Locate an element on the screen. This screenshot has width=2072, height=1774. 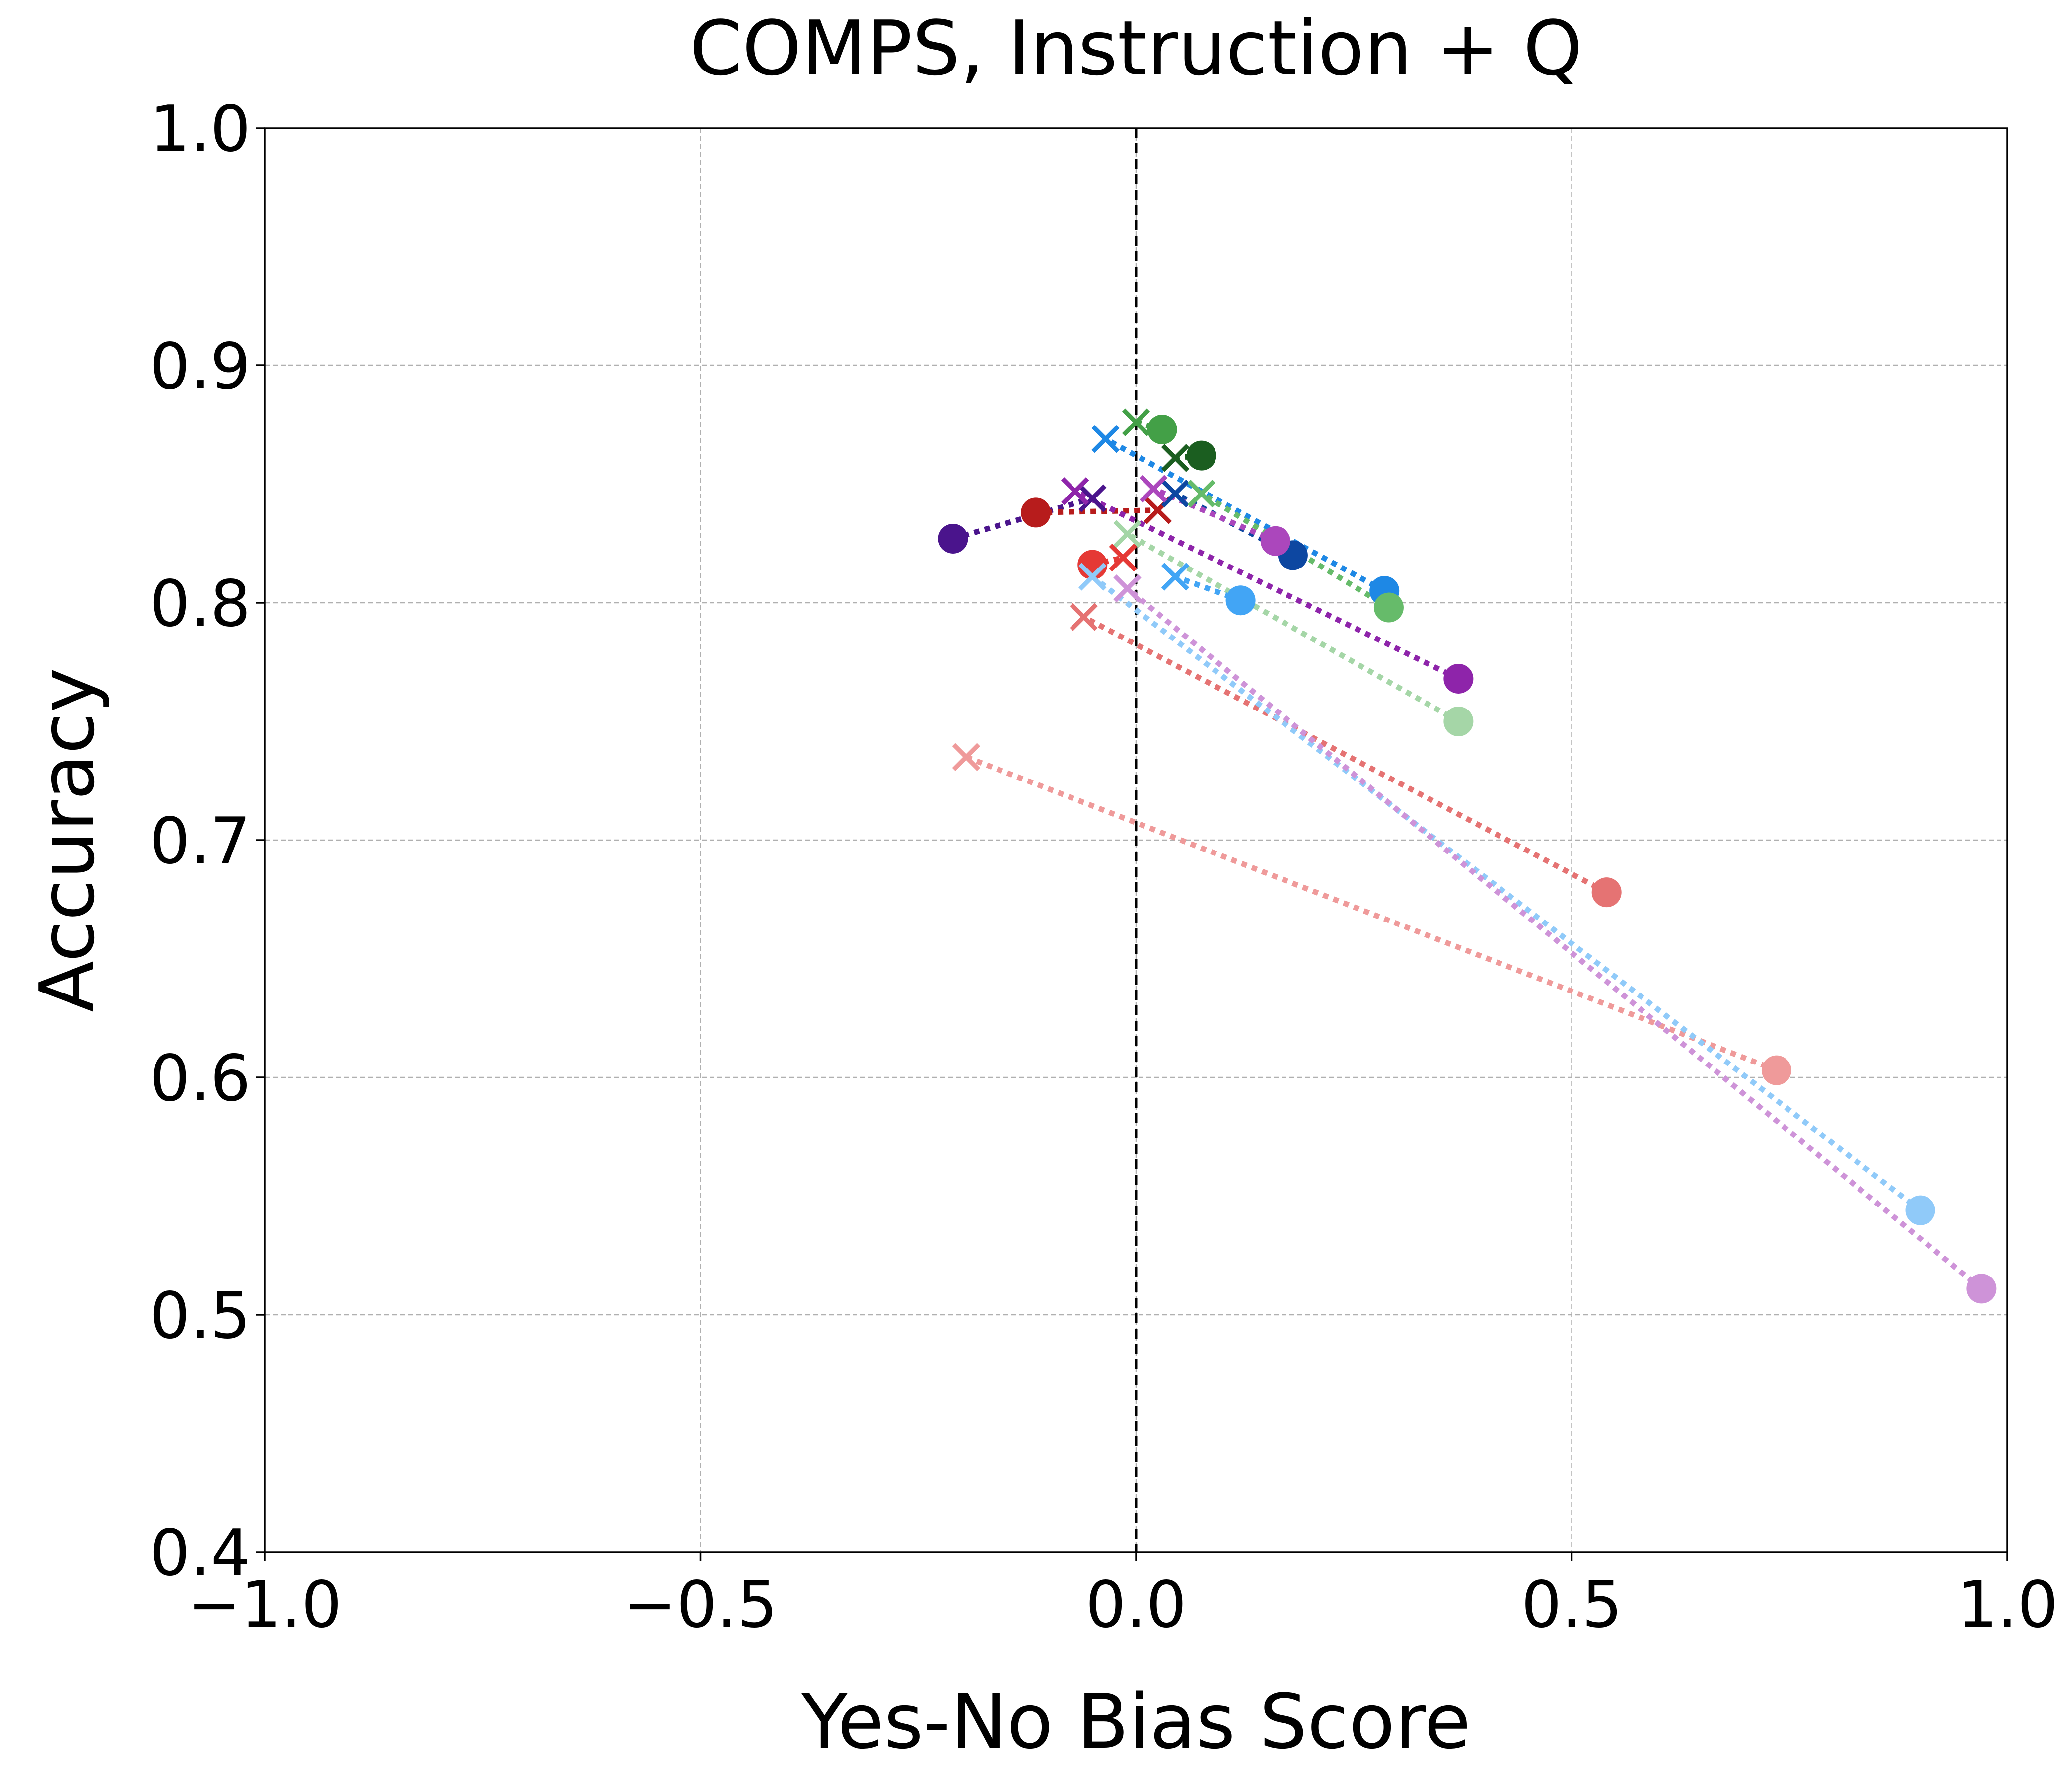
y-tick-label: 0.4 is located at coordinates (200, 1553).